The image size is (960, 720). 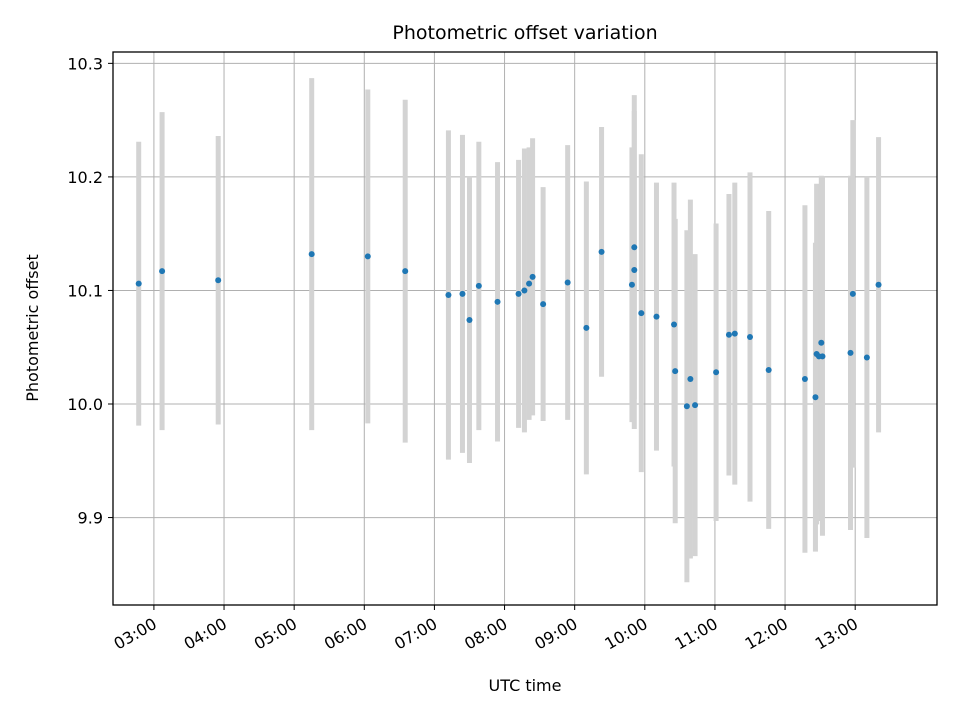 What do you see at coordinates (85, 177) in the screenshot?
I see `y-tick-label: 10.2` at bounding box center [85, 177].